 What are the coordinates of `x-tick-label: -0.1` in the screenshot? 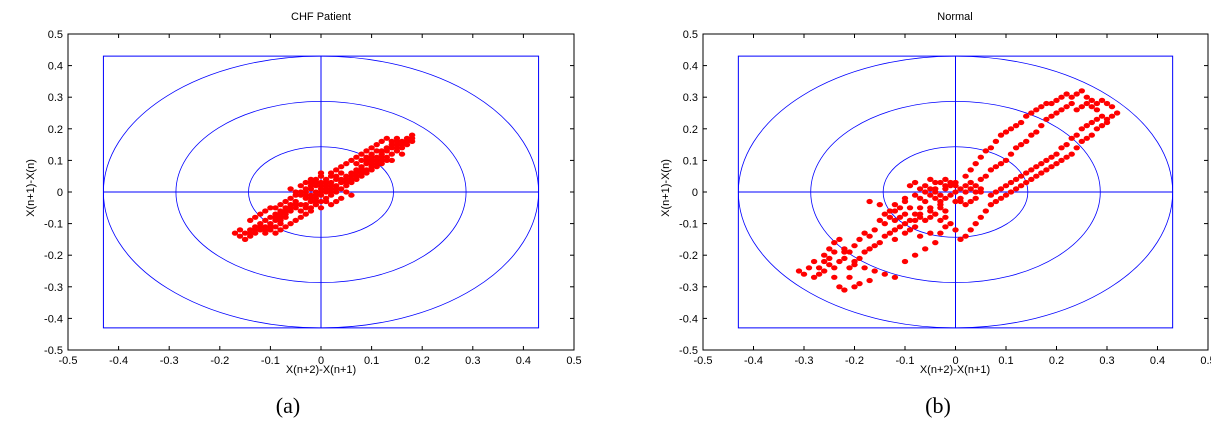 It's located at (270, 361).